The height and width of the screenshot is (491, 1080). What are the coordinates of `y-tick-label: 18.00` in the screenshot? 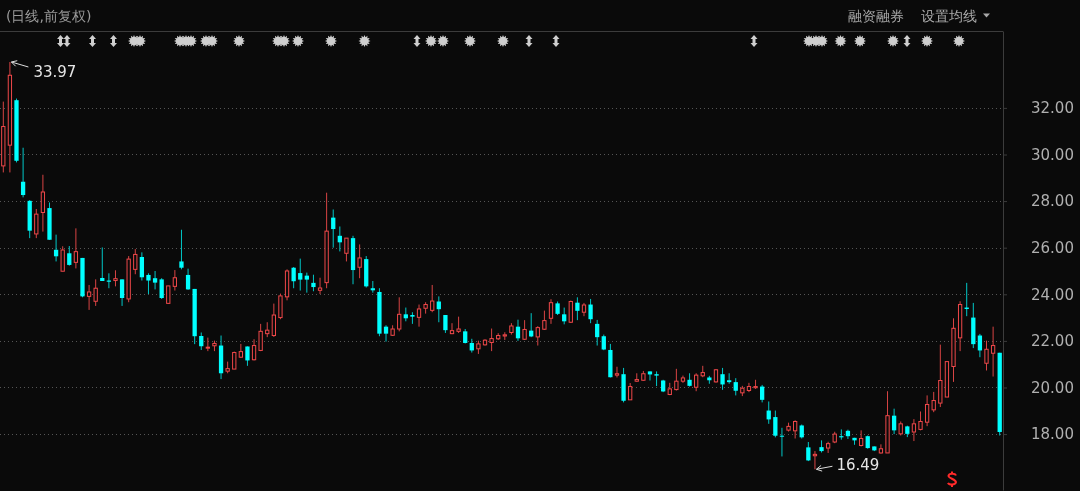 It's located at (1052, 434).